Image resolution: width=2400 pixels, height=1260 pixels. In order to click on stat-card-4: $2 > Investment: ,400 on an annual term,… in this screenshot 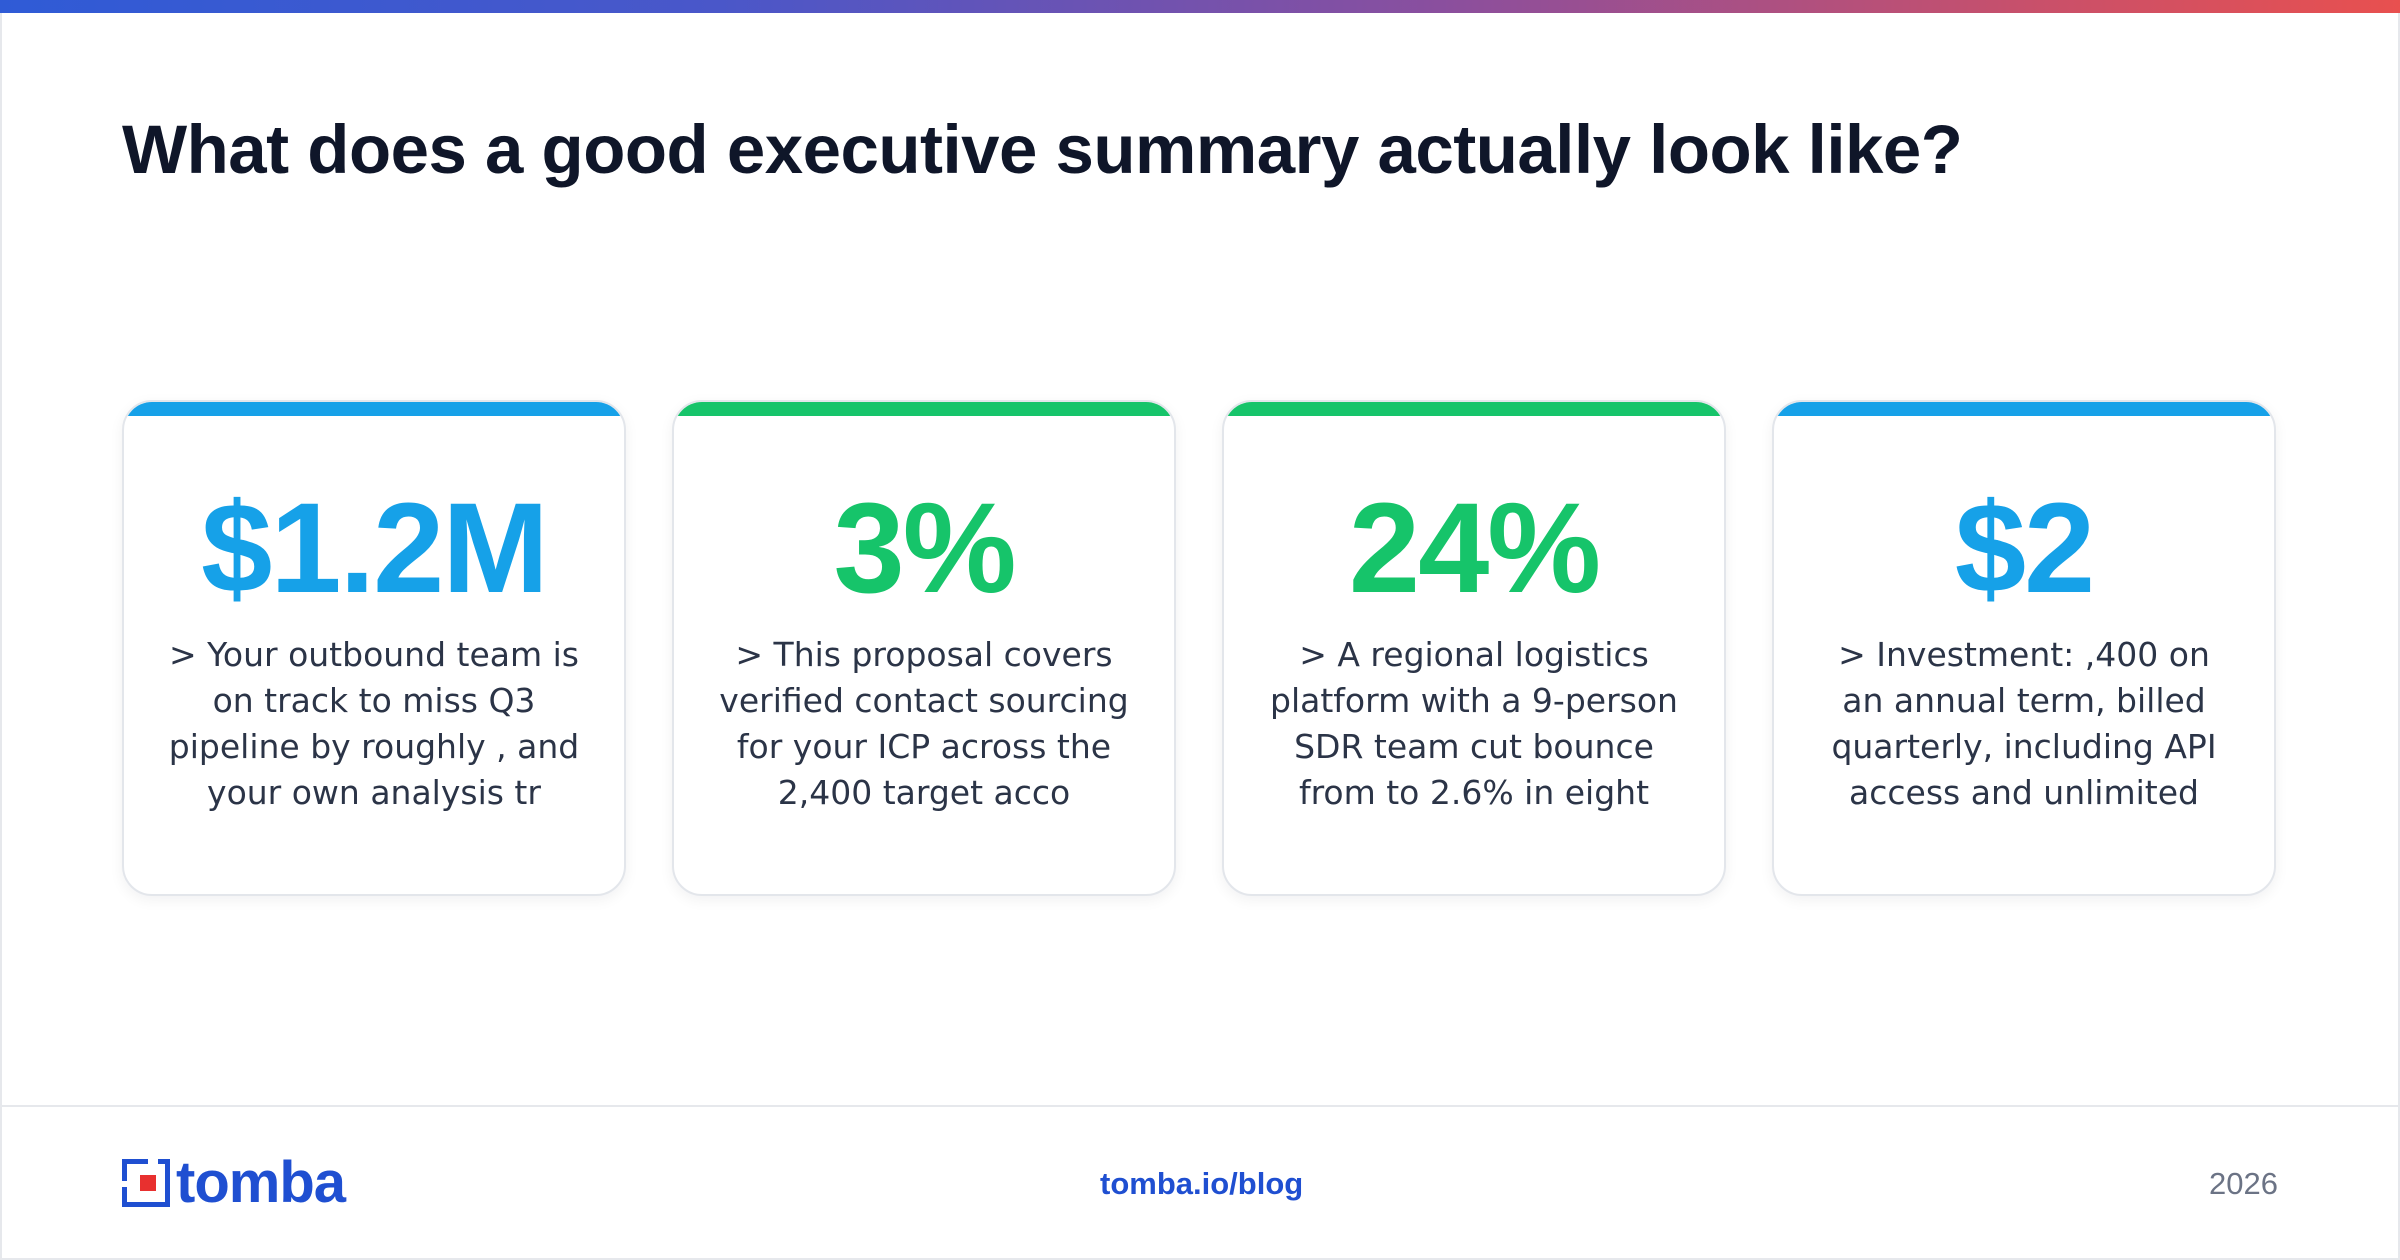, I will do `click(2024, 648)`.